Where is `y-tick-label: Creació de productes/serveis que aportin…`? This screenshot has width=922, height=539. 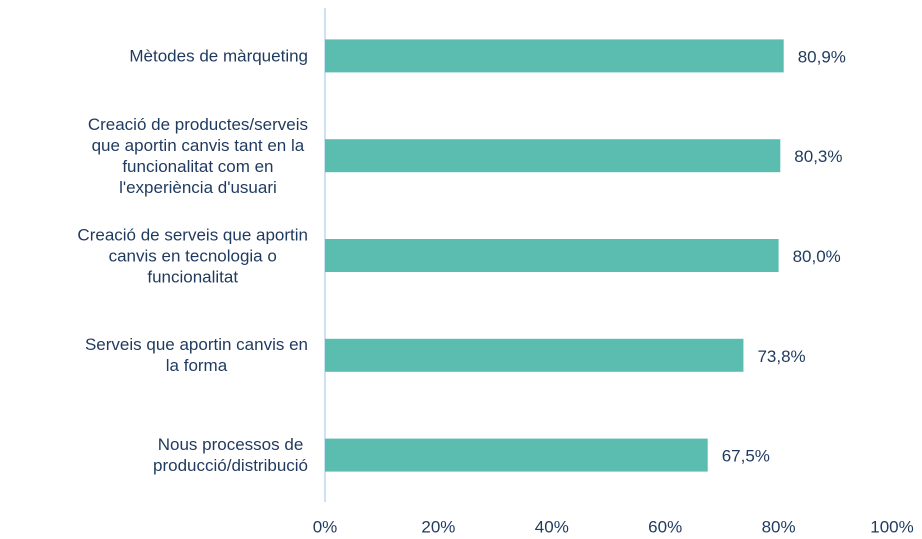
y-tick-label: Creació de productes/serveis que aportin… is located at coordinates (197, 155).